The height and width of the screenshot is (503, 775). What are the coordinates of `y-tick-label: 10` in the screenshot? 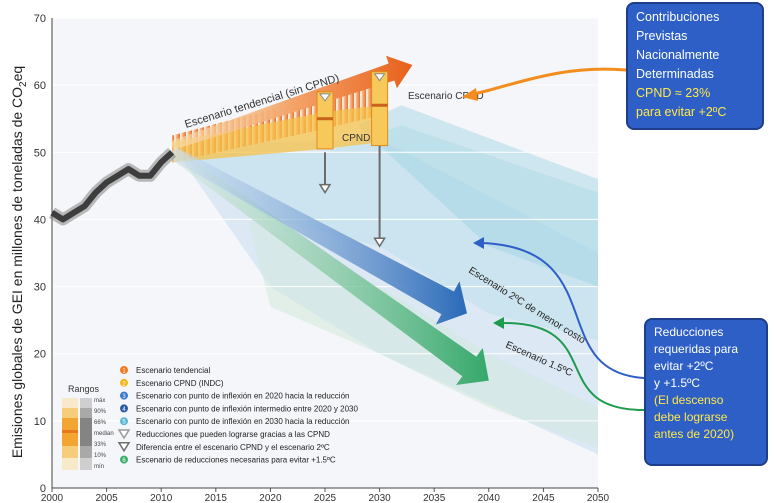 It's located at (40, 422).